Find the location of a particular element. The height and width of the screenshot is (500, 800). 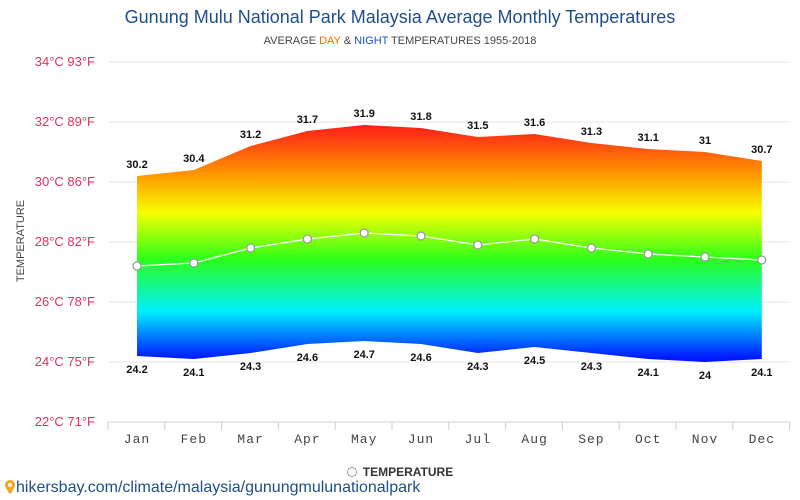

x-tick-label-nov: Nov is located at coordinates (705, 439).